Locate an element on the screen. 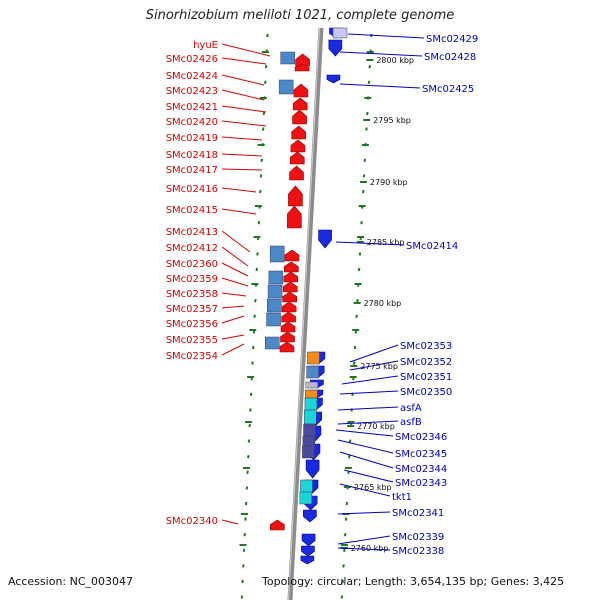  gene-label-right: tkt1 is located at coordinates (402, 497).